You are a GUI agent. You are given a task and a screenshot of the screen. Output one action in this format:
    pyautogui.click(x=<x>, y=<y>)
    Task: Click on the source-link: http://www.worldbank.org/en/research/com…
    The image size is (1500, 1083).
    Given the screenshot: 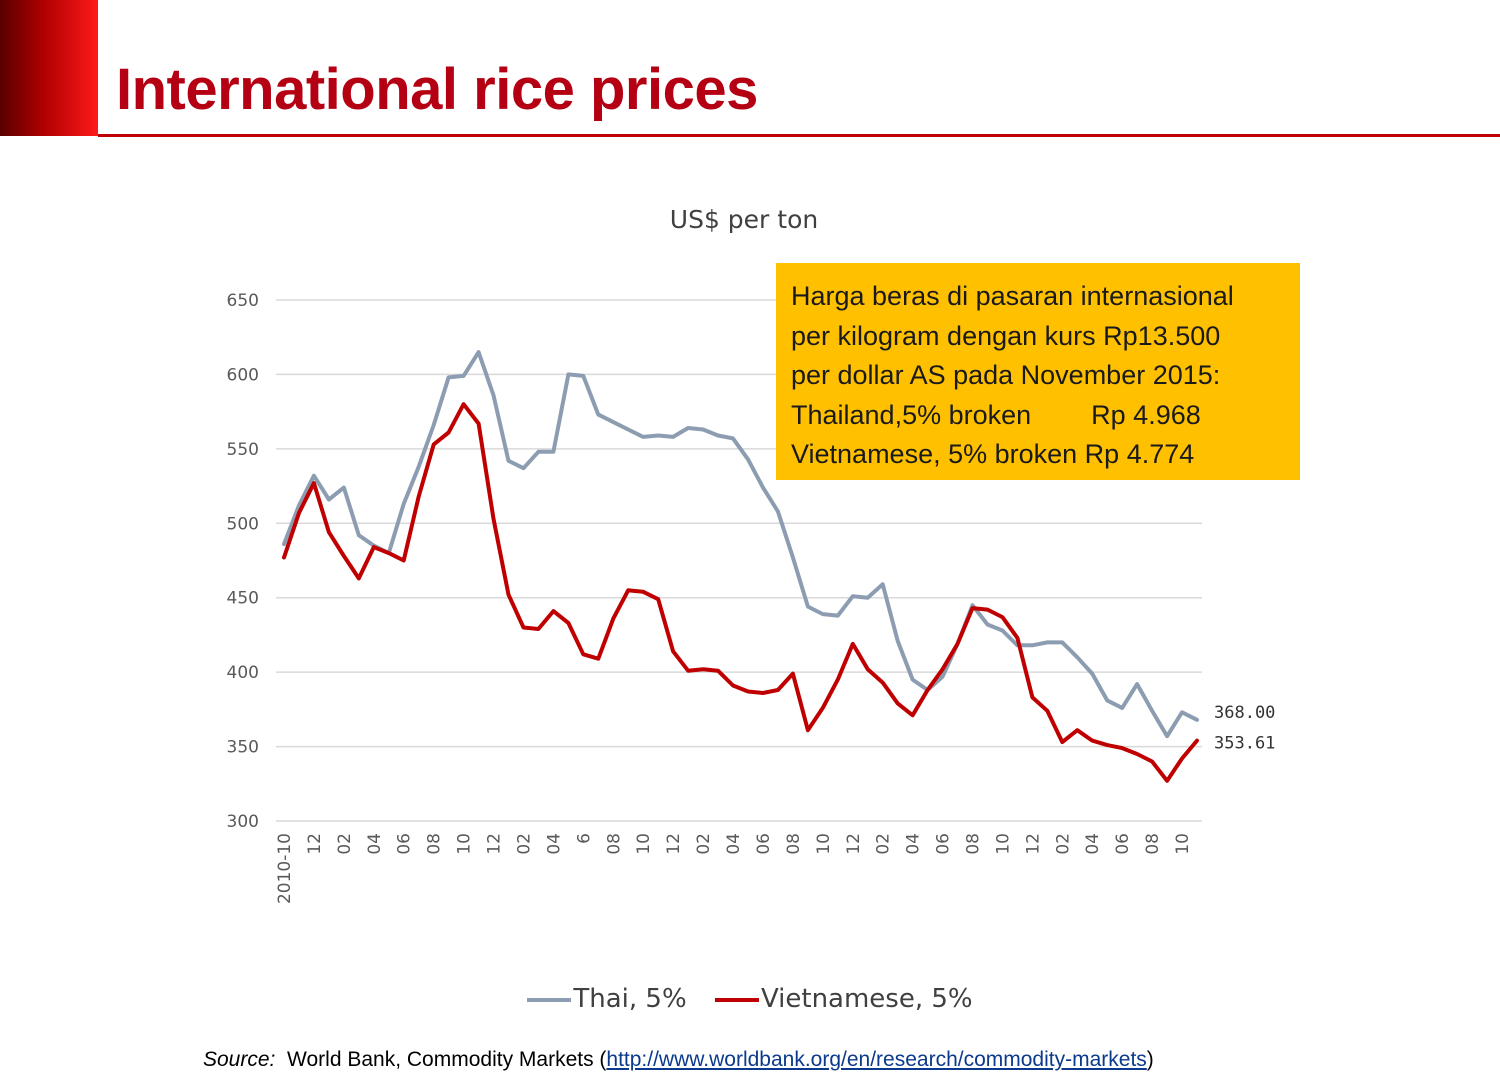 What is the action you would take?
    pyautogui.click(x=876, y=1059)
    